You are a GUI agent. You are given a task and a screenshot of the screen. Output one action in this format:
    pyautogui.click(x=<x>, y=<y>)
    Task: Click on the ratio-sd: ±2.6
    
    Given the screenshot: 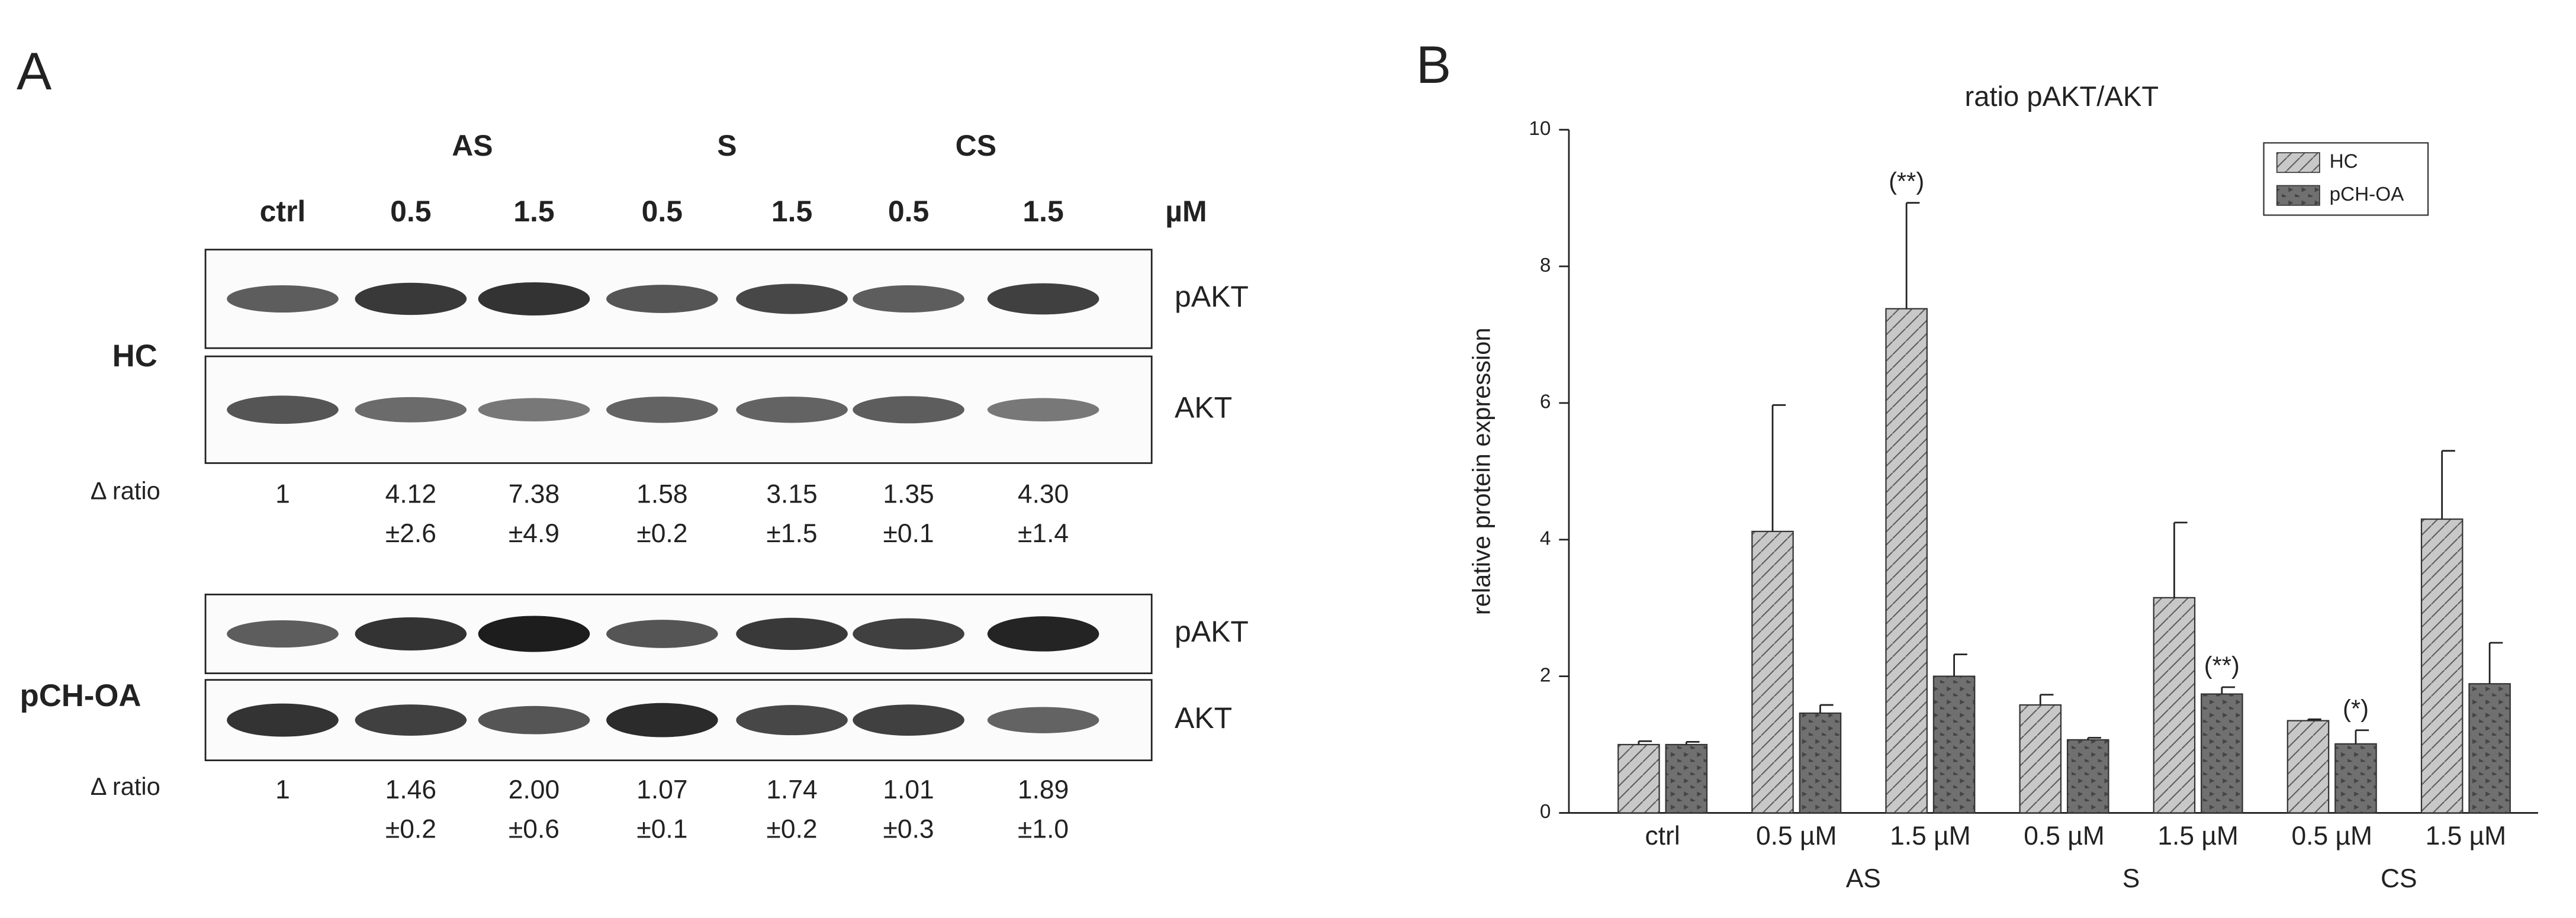 What is the action you would take?
    pyautogui.click(x=411, y=533)
    